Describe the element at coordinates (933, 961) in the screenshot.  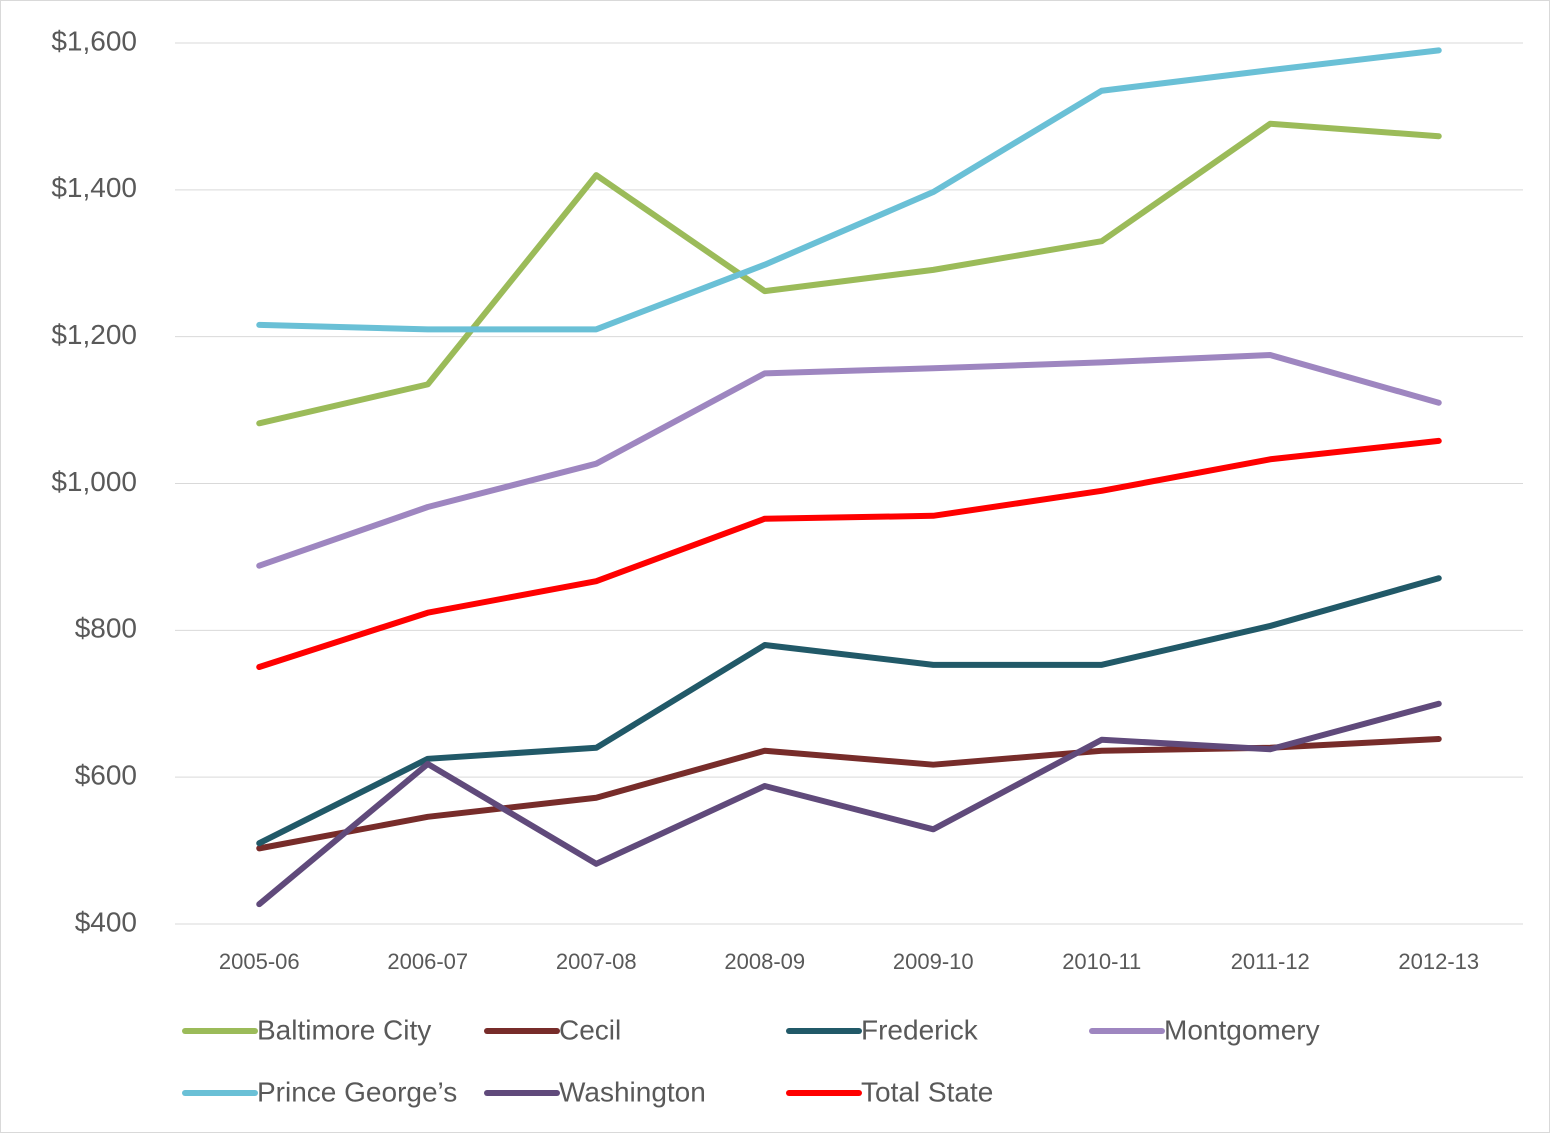
I see `x-tick-label: 2009-10` at that location.